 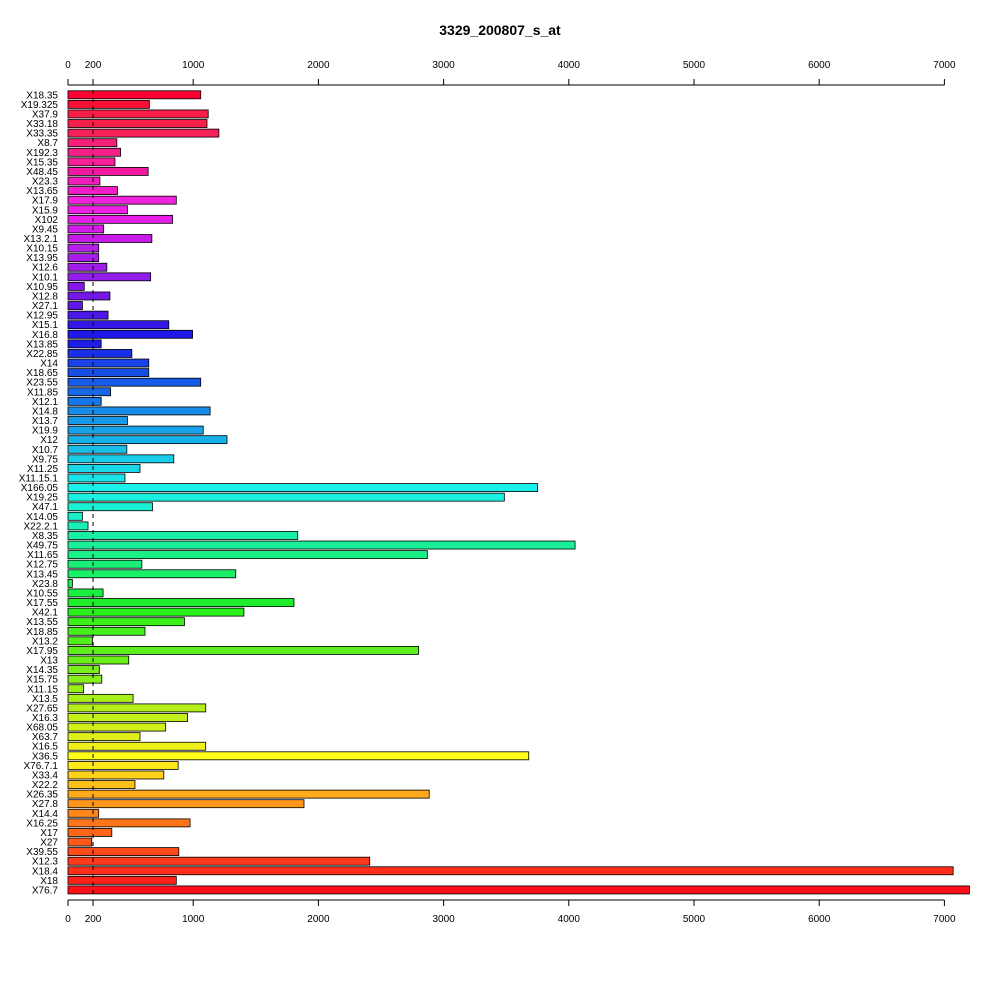 I want to click on top-x-axis: 0 200 1000 2000 3000 4000 5000 6000 7000, so click(x=510, y=73).